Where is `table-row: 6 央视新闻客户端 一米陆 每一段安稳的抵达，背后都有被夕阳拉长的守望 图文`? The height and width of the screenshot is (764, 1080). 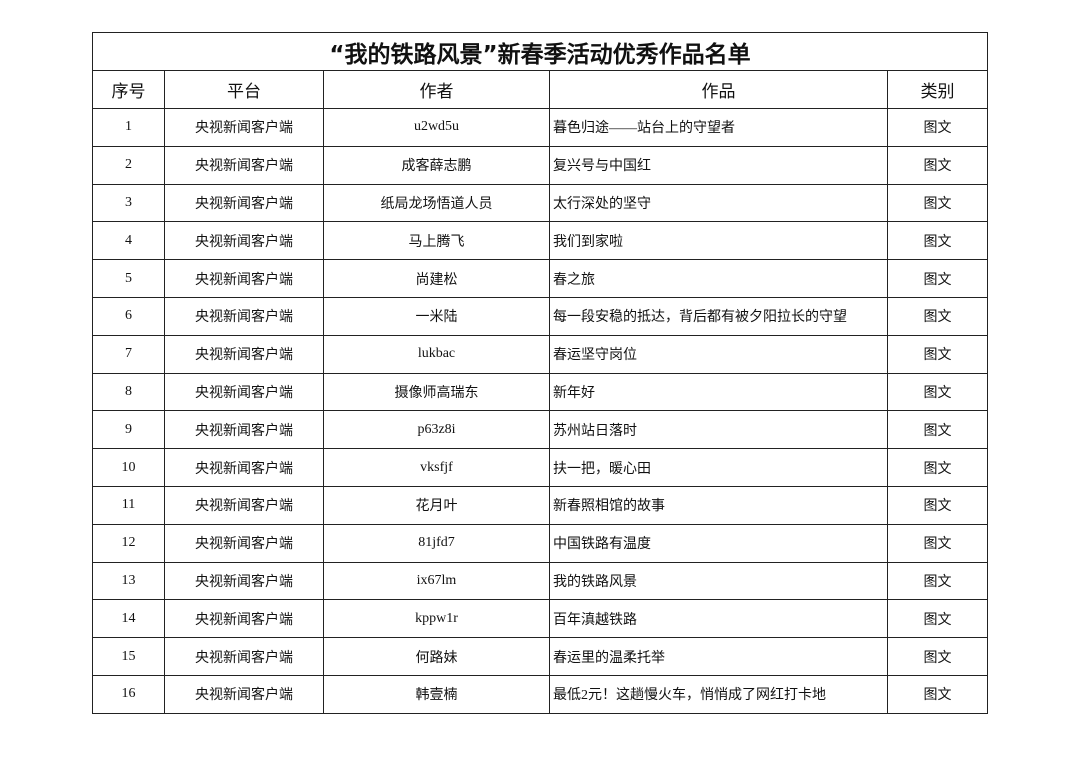 table-row: 6 央视新闻客户端 一米陆 每一段安稳的抵达，背后都有被夕阳拉长的守望 图文 is located at coordinates (540, 316).